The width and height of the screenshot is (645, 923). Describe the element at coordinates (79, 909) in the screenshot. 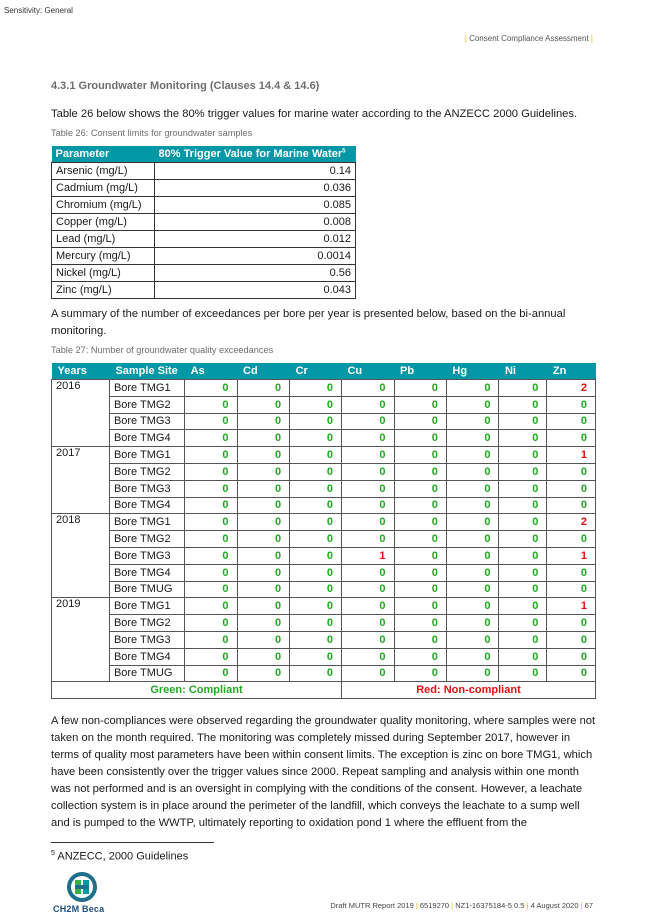

I see `logo-wordmark: CH2M Beca` at that location.